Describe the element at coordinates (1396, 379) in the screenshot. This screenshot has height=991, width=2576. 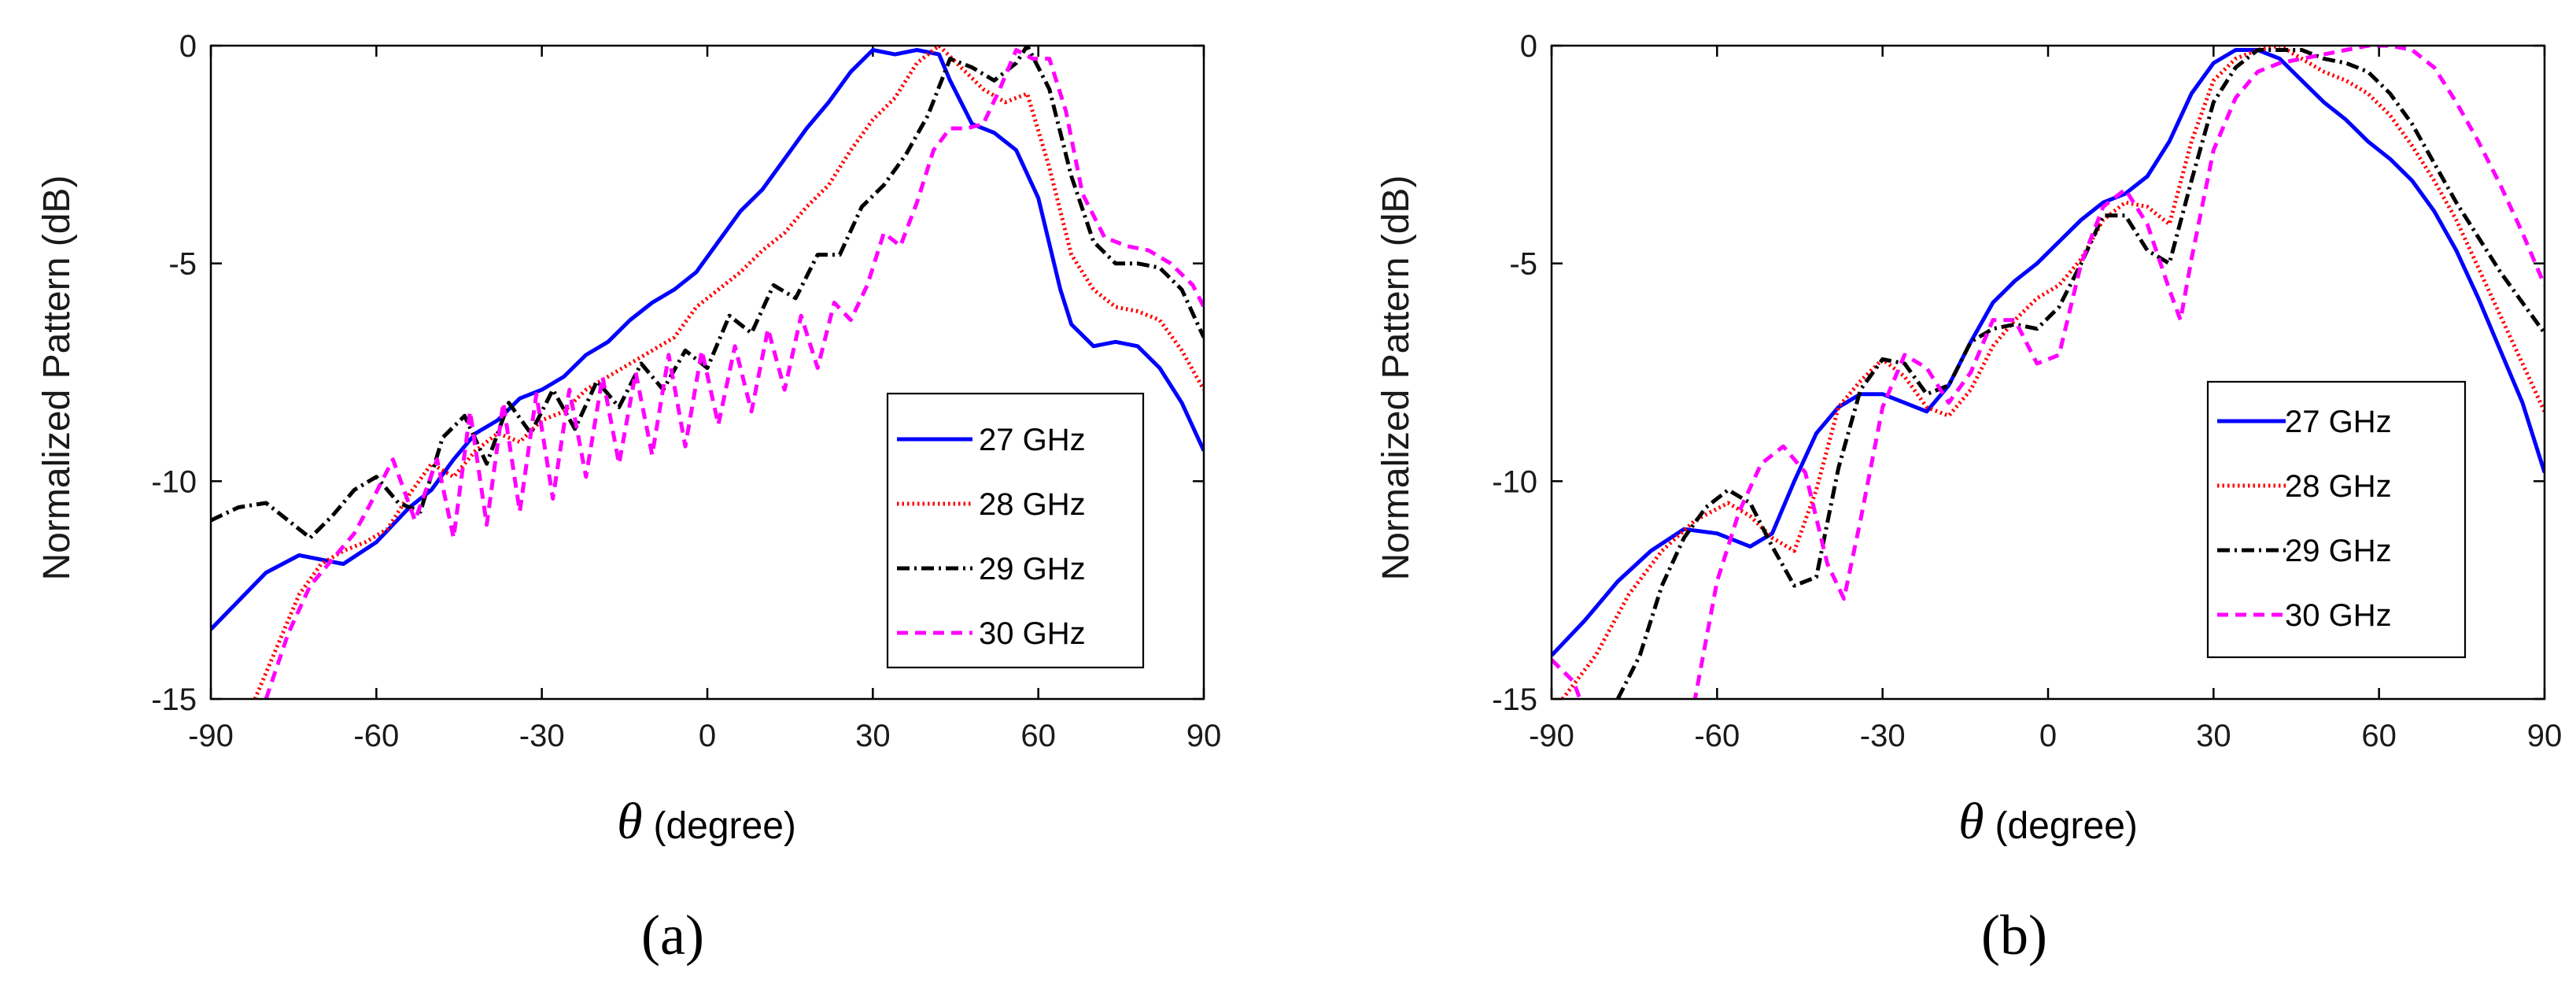
I see `y-axis-label-b: Normalized Pattern (dB)` at that location.